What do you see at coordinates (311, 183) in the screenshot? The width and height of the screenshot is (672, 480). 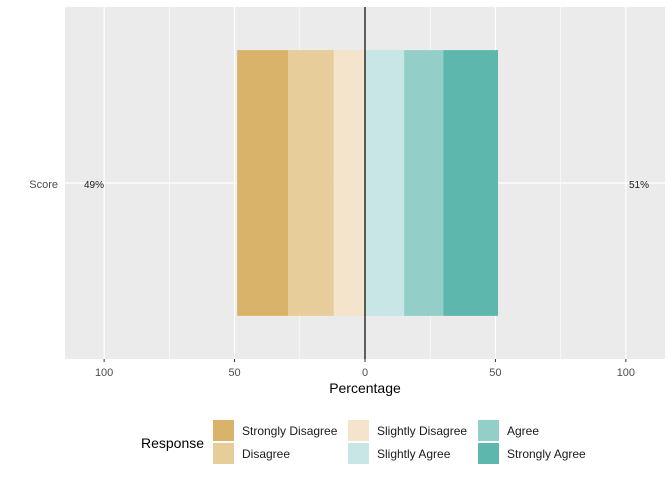 I see `bar-disagree` at bounding box center [311, 183].